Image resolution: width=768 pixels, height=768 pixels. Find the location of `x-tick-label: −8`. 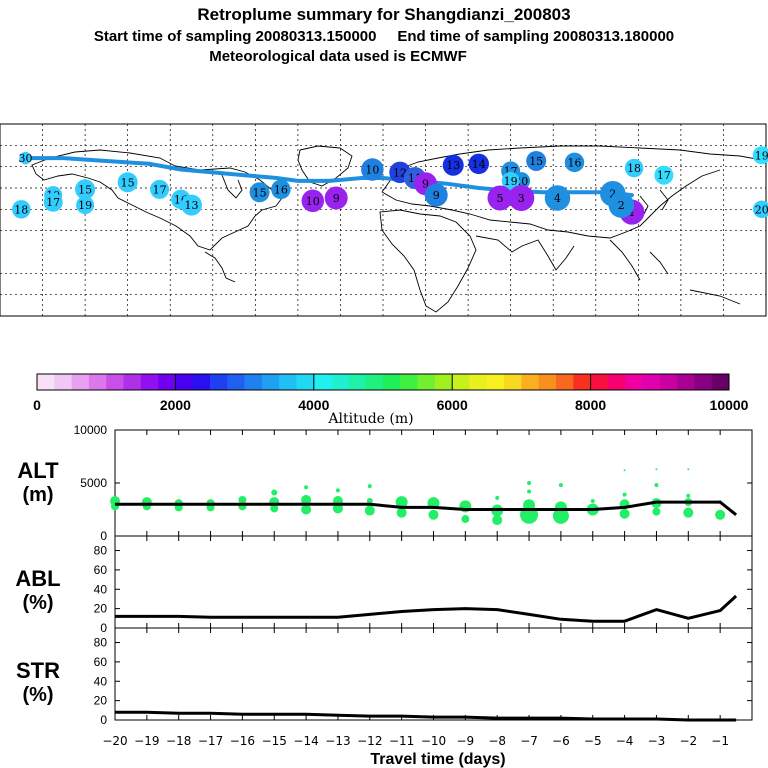

x-tick-label: −8 is located at coordinates (497, 741).